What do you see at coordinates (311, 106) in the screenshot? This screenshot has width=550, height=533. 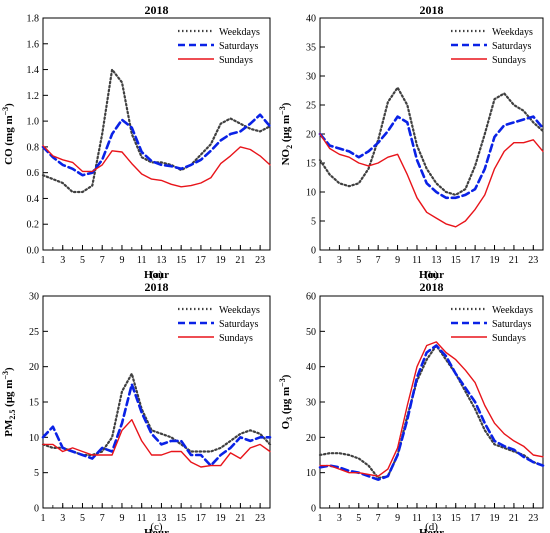 I see `y-tick-label: 25` at bounding box center [311, 106].